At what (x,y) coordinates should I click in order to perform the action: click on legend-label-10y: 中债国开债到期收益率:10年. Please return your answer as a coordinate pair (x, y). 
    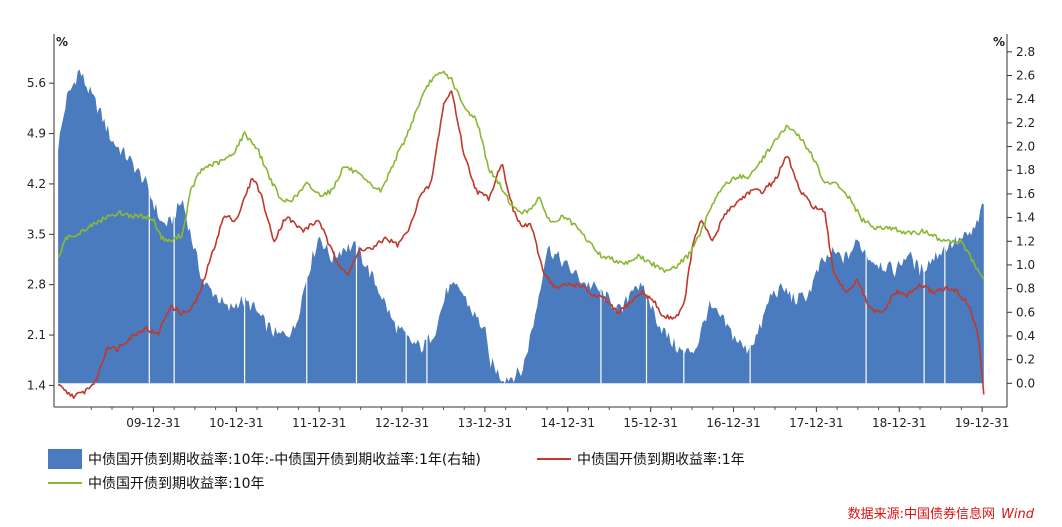
    Looking at the image, I should click on (176, 484).